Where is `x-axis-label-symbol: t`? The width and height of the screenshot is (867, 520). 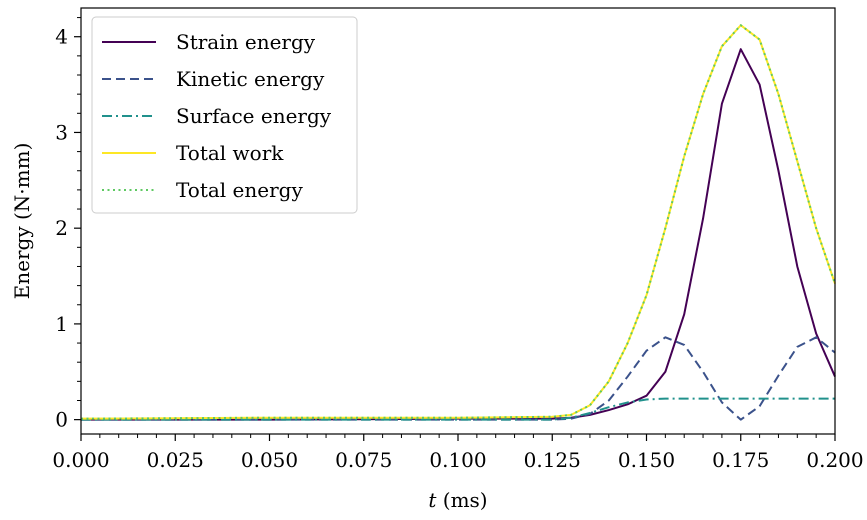
x-axis-label-symbol: t is located at coordinates (432, 500).